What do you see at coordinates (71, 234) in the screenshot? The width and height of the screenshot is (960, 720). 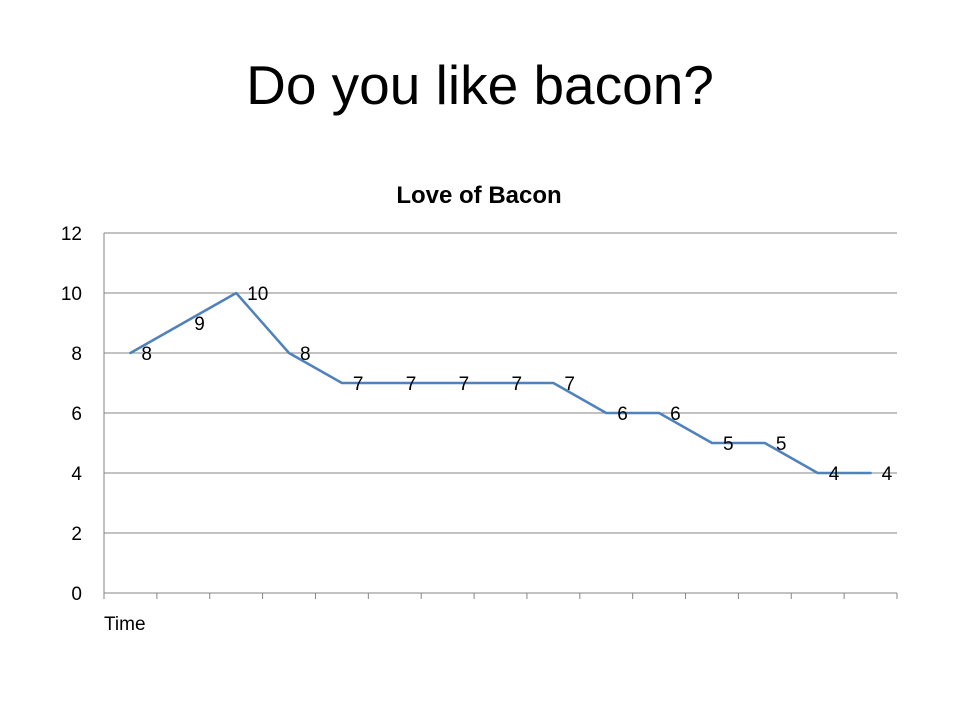 I see `y-tick-label: 12` at bounding box center [71, 234].